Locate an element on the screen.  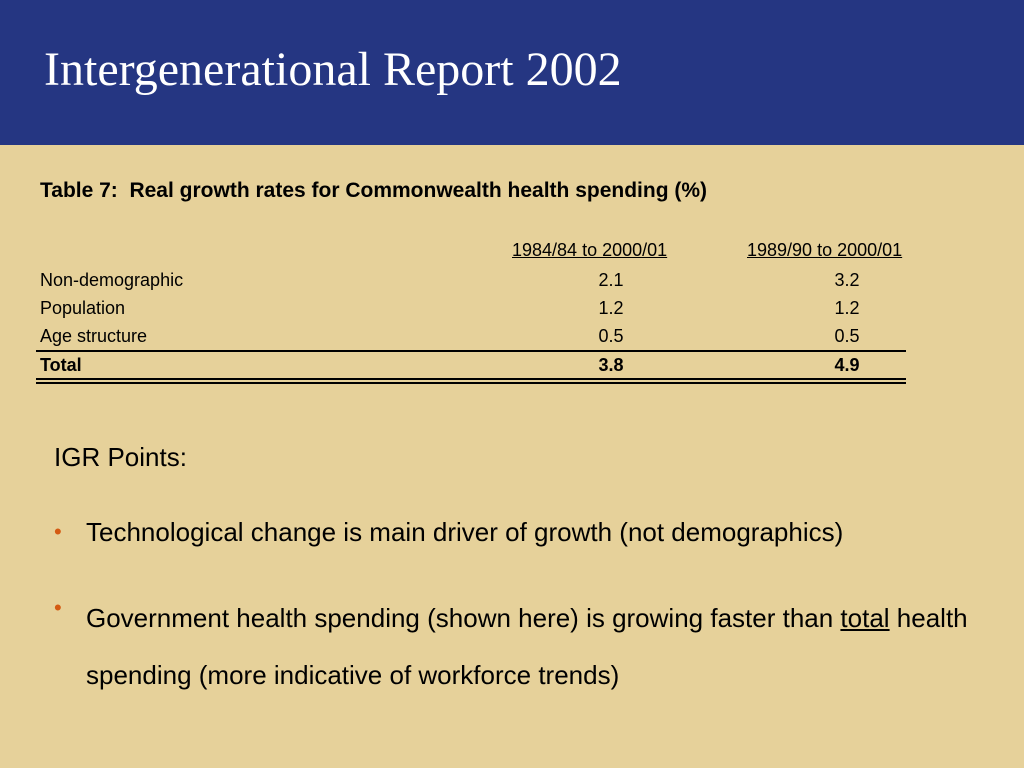
row-label: Age structure is located at coordinates (94, 336).